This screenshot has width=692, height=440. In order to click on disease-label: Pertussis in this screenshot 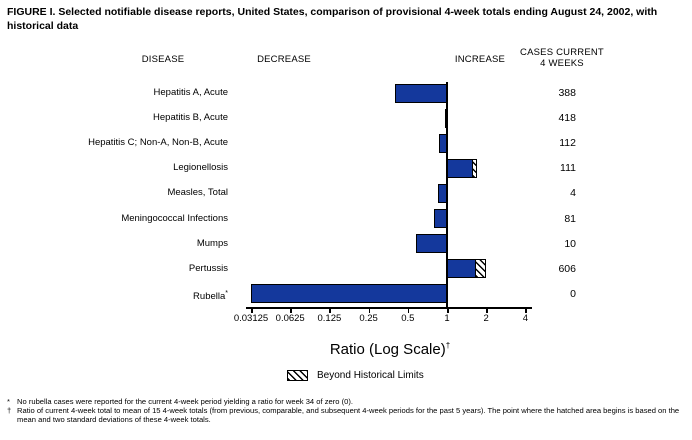, I will do `click(208, 268)`.